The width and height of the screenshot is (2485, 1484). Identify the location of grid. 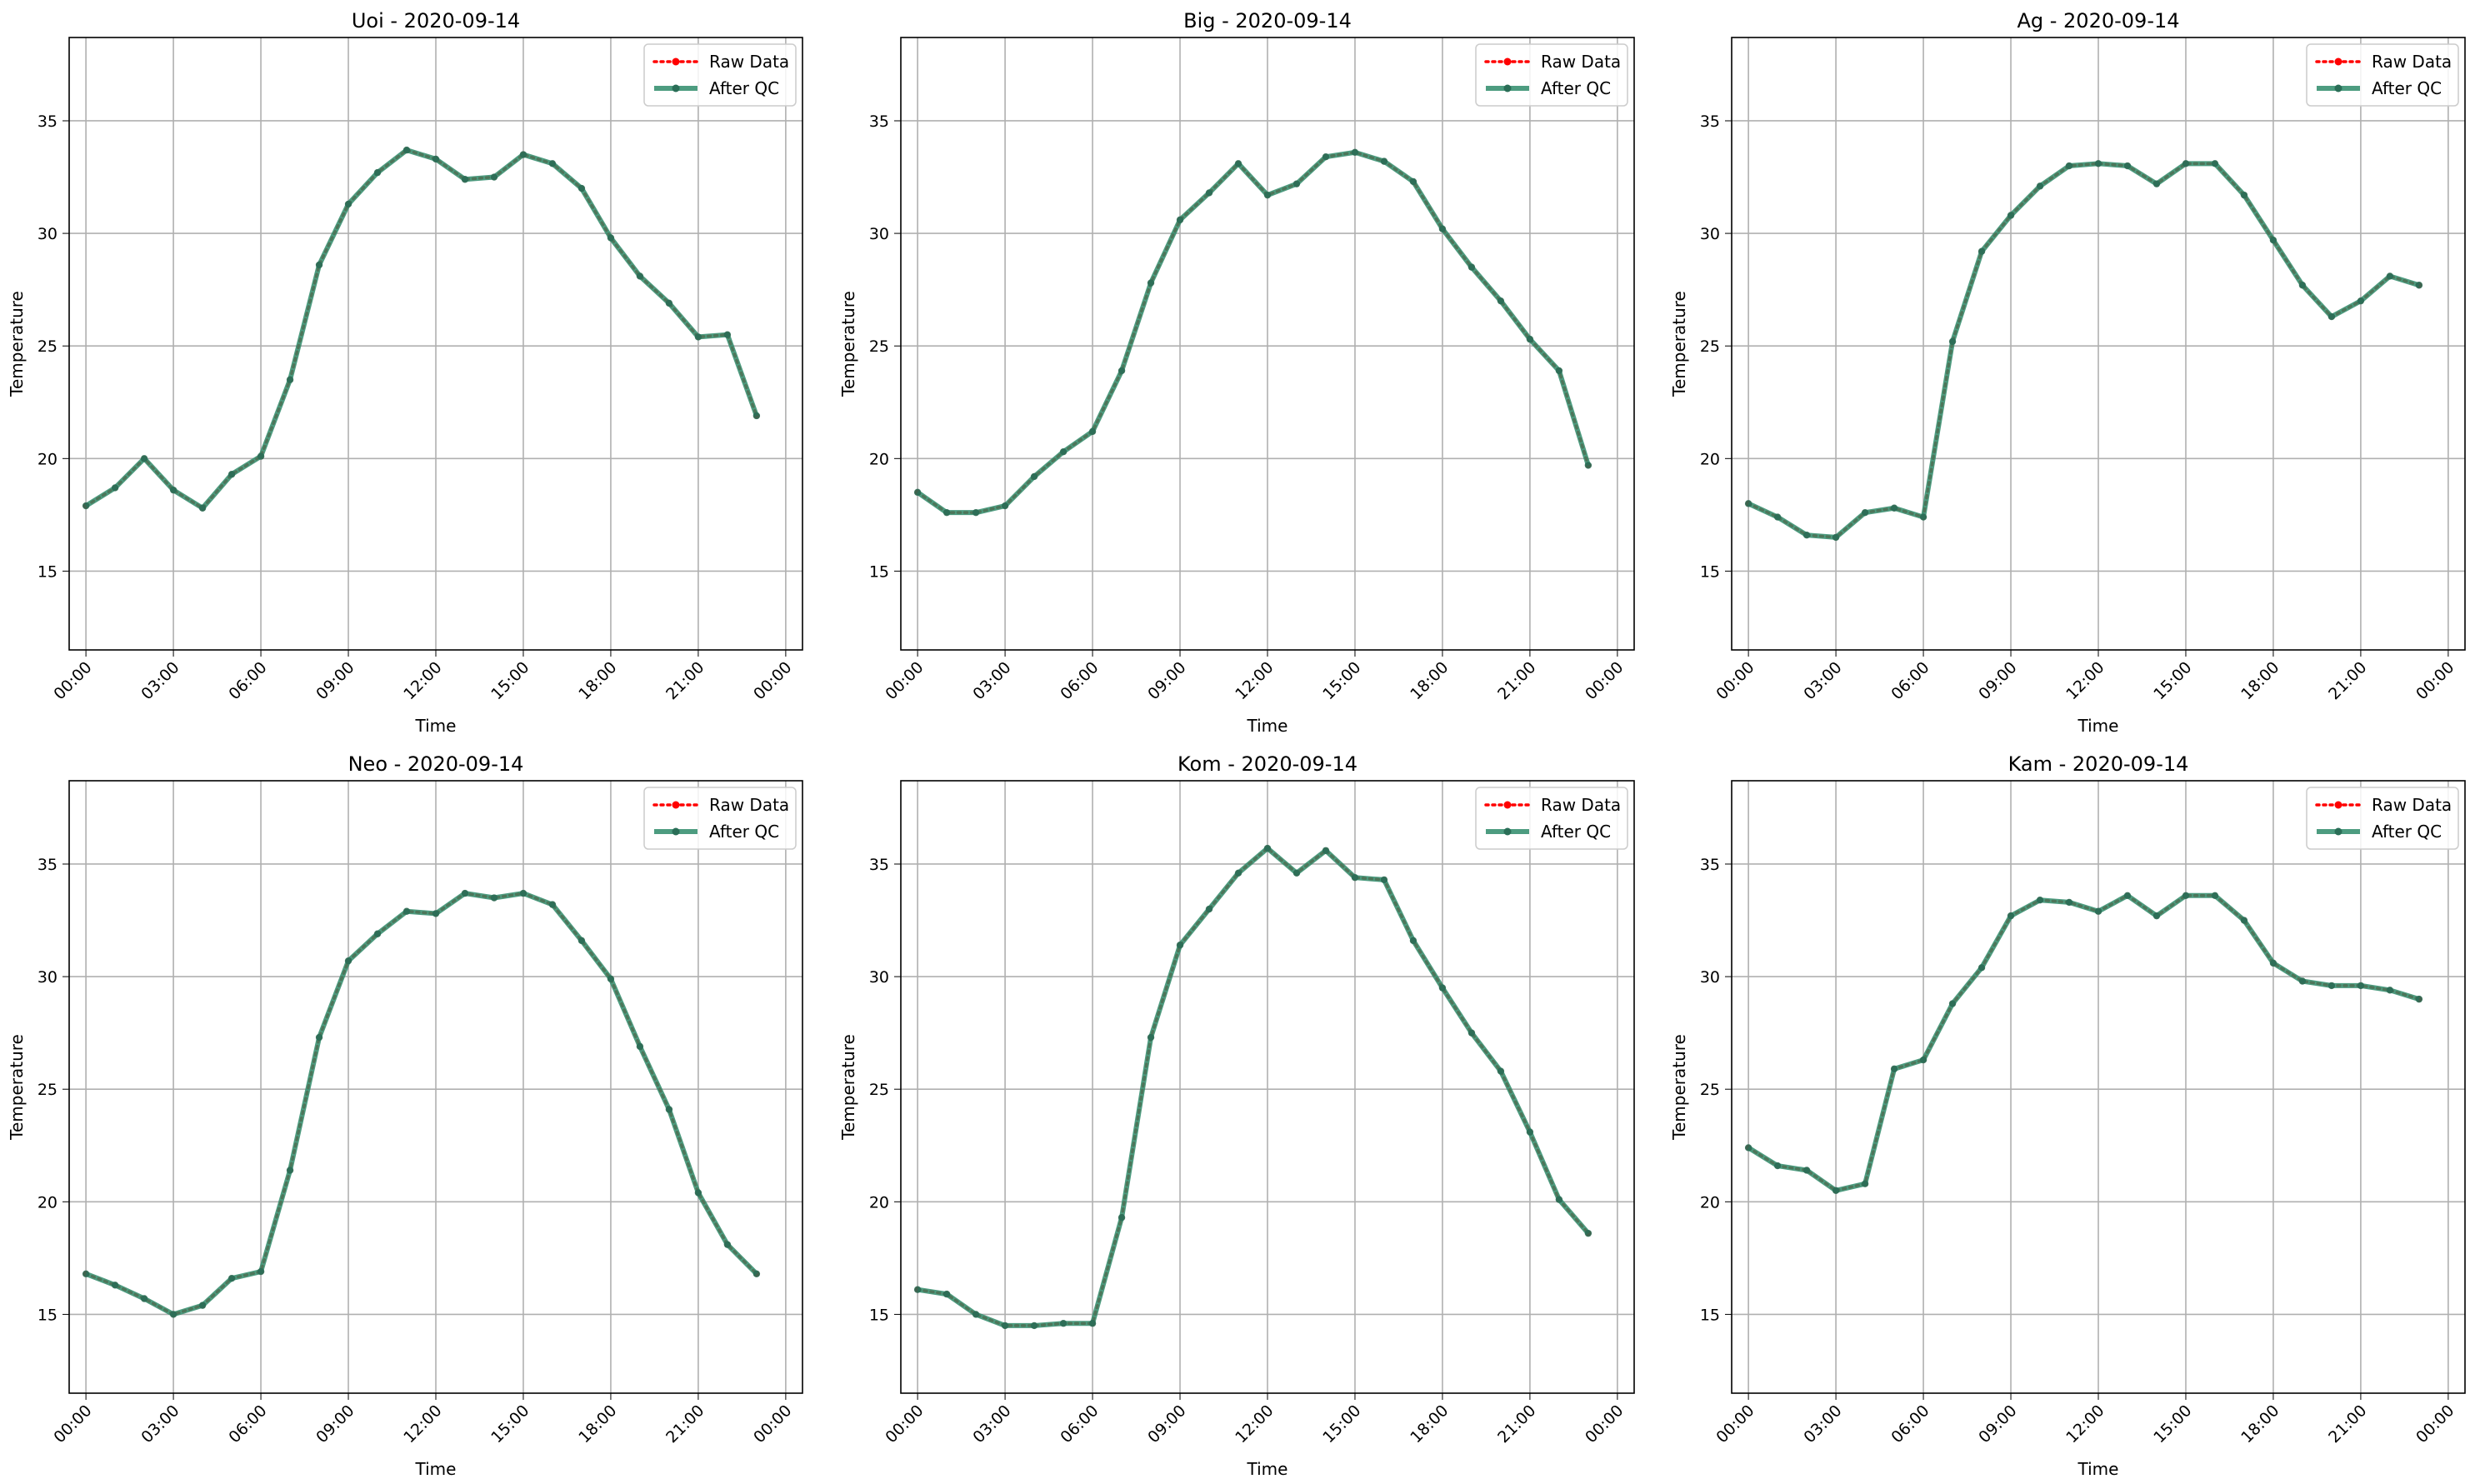
(436, 343).